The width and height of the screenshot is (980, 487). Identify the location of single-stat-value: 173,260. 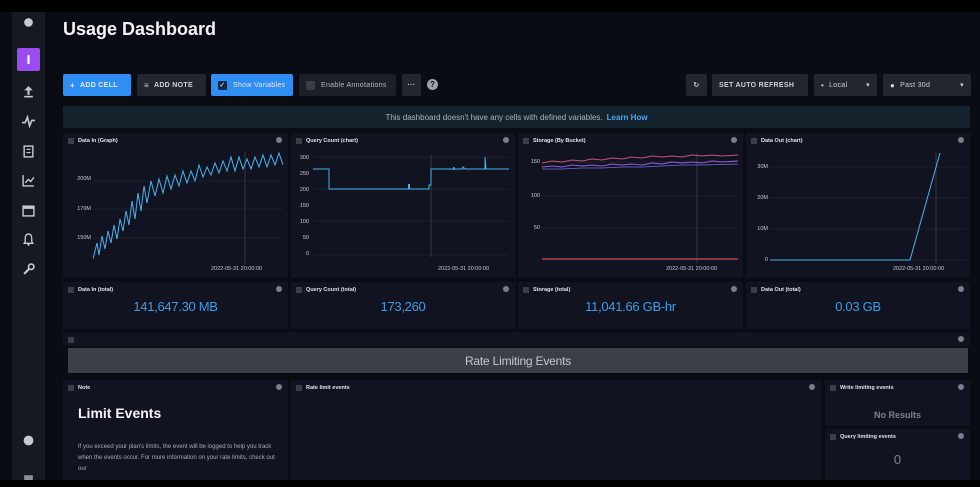
(403, 306).